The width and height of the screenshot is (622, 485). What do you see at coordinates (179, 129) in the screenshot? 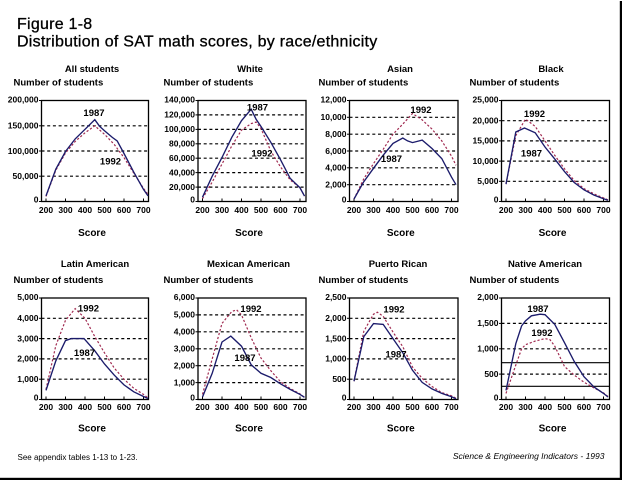
I see `svg-text: 100,000` at bounding box center [179, 129].